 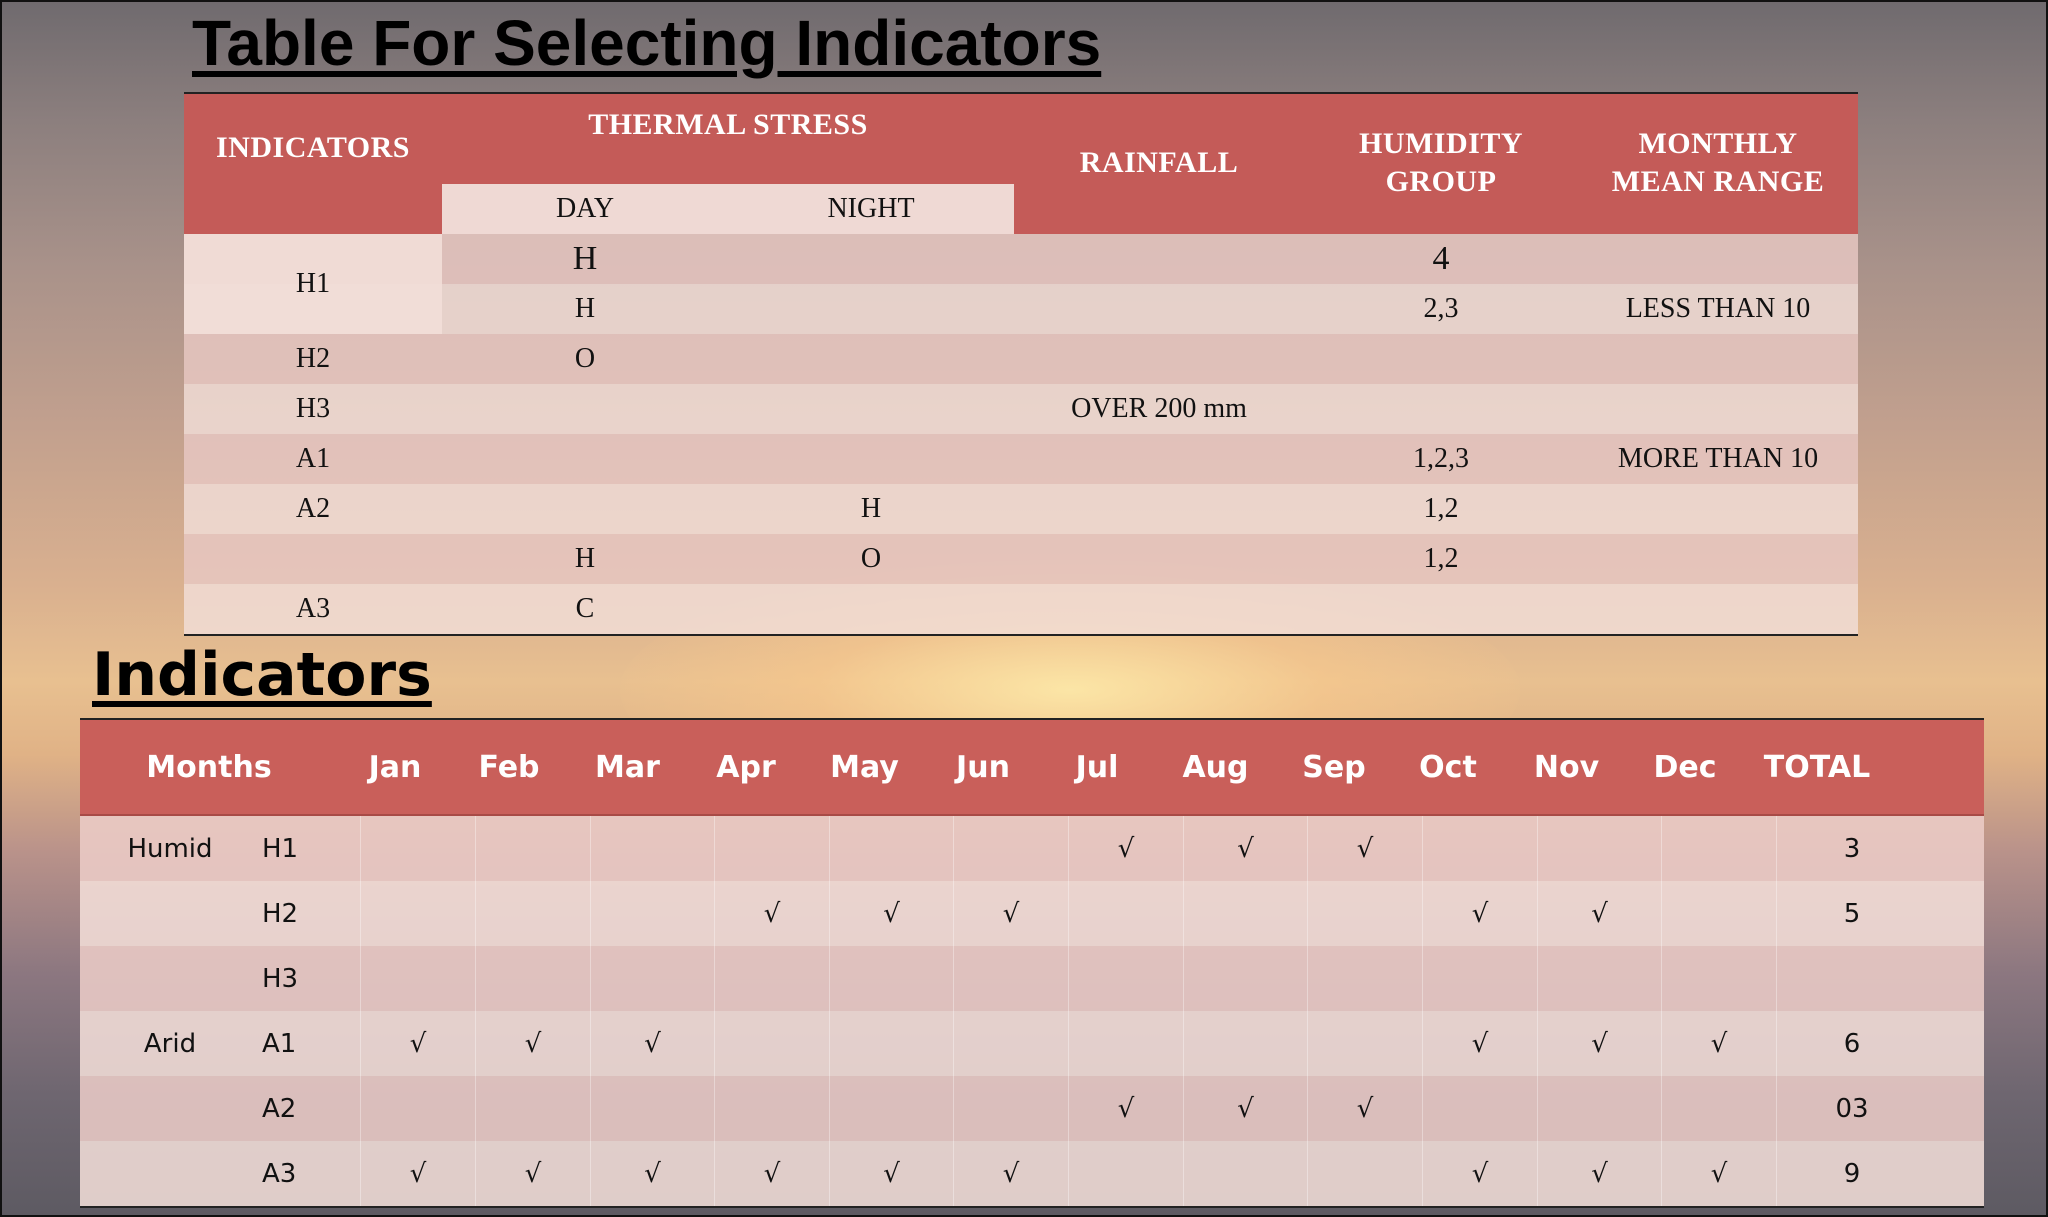 What do you see at coordinates (313, 408) in the screenshot?
I see `cell-indicator: H3` at bounding box center [313, 408].